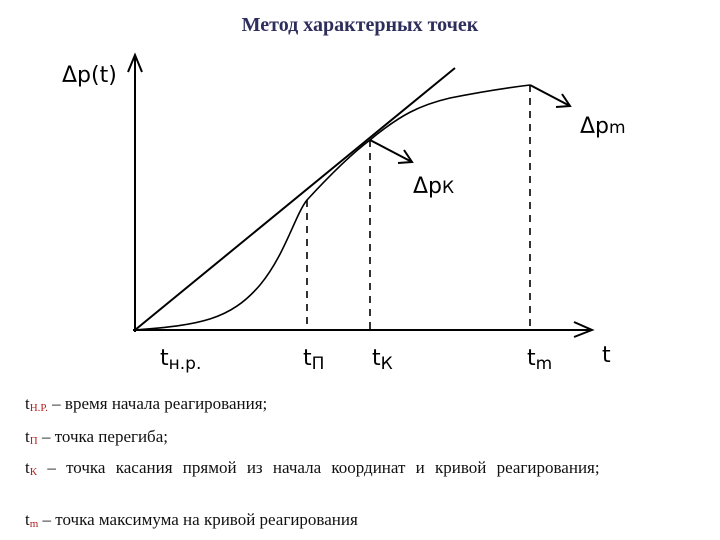 The image size is (720, 540). I want to click on point-label: tm, so click(539, 360).